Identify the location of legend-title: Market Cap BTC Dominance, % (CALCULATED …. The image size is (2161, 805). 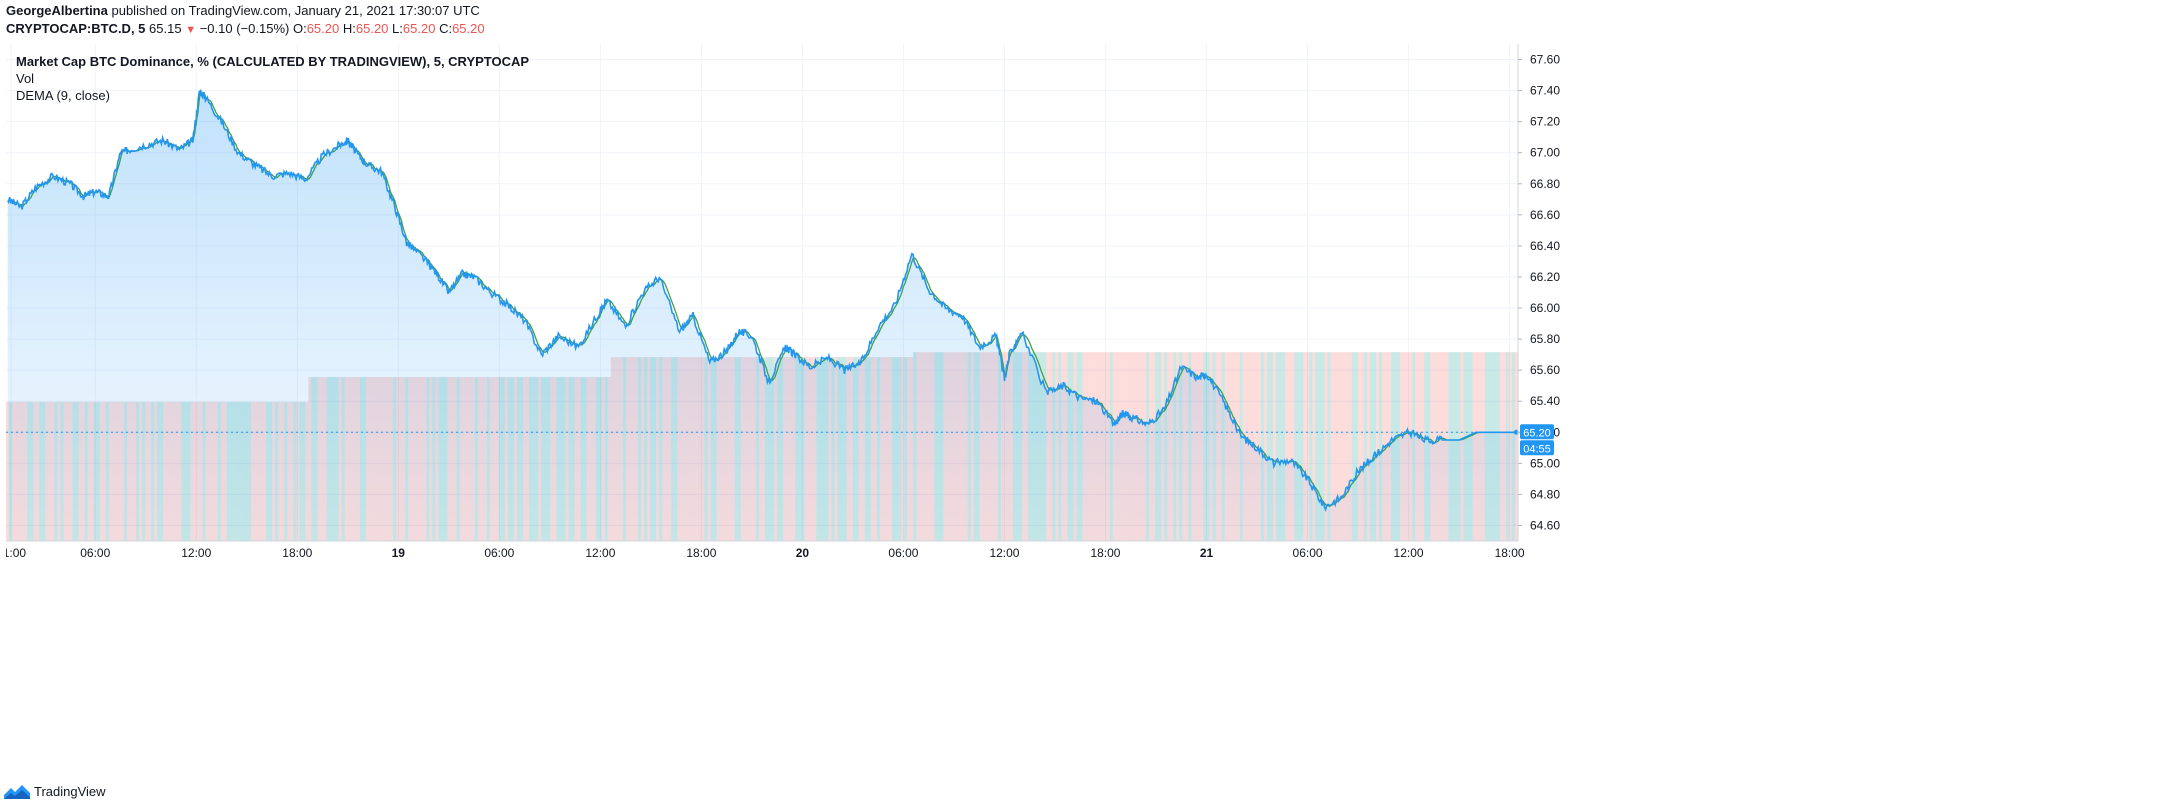
(273, 61).